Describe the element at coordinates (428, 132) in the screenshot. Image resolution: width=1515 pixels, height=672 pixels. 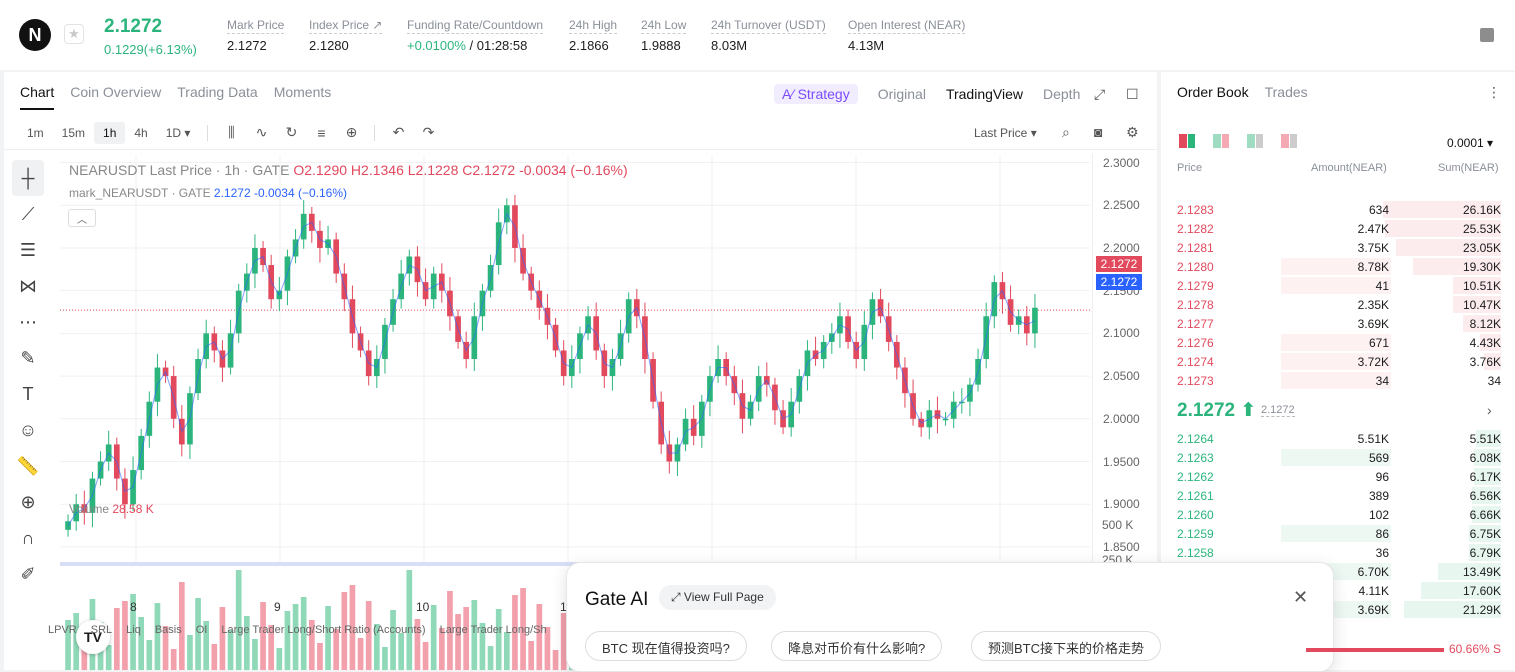
I see `redo-icon: ↷` at that location.